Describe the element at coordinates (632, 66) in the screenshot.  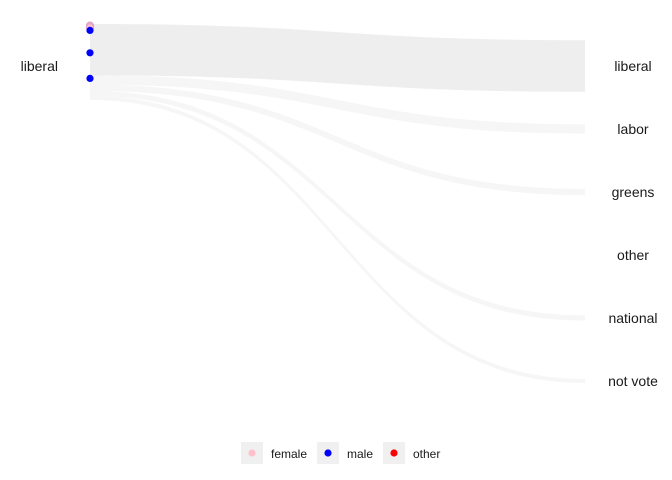
I see `target-label-liberal: liberal` at that location.